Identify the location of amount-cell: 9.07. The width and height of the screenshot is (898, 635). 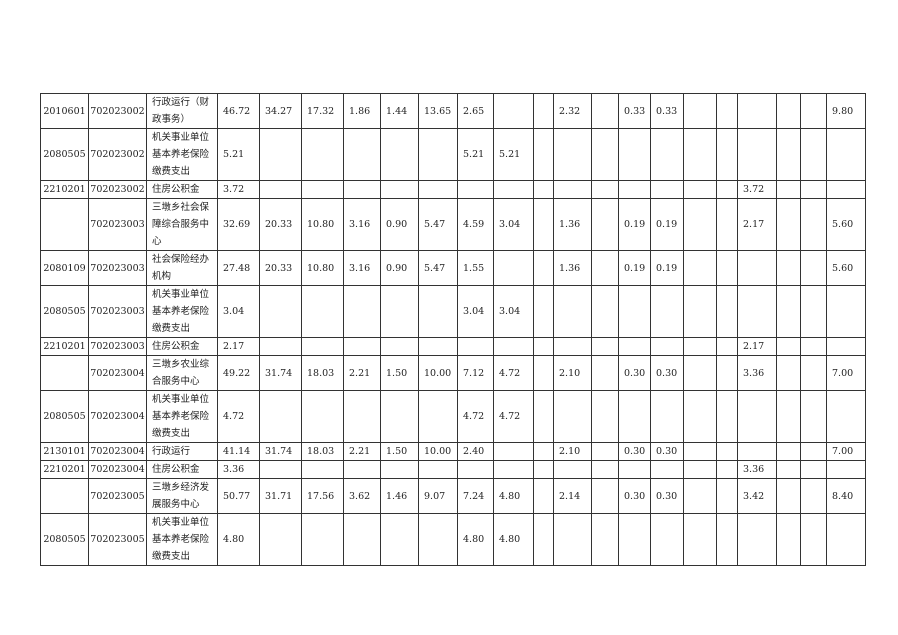
(438, 496).